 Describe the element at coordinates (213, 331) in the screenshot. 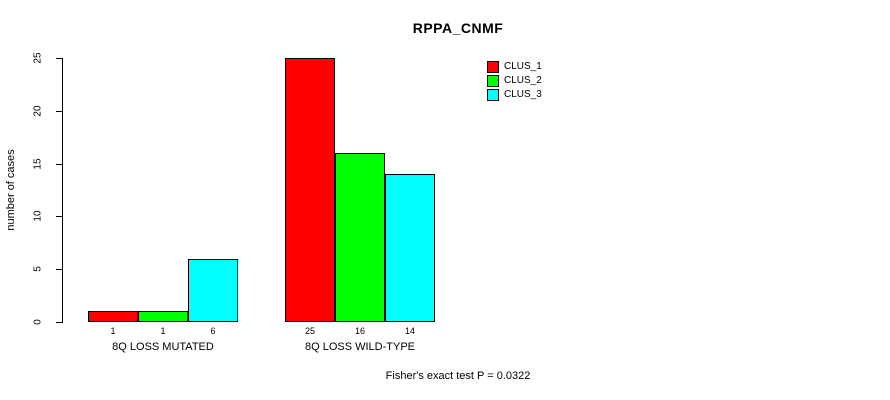

I see `bar-value-label: 6` at that location.